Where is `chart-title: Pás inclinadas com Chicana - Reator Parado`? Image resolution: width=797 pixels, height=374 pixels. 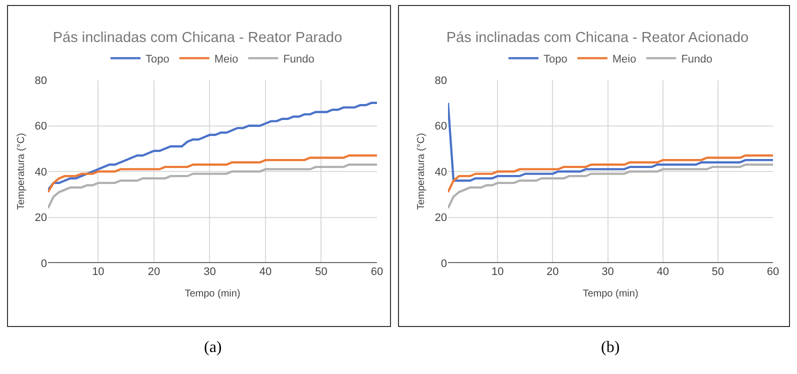
chart-title: Pás inclinadas com Chicana - Reator Parado is located at coordinates (197, 38).